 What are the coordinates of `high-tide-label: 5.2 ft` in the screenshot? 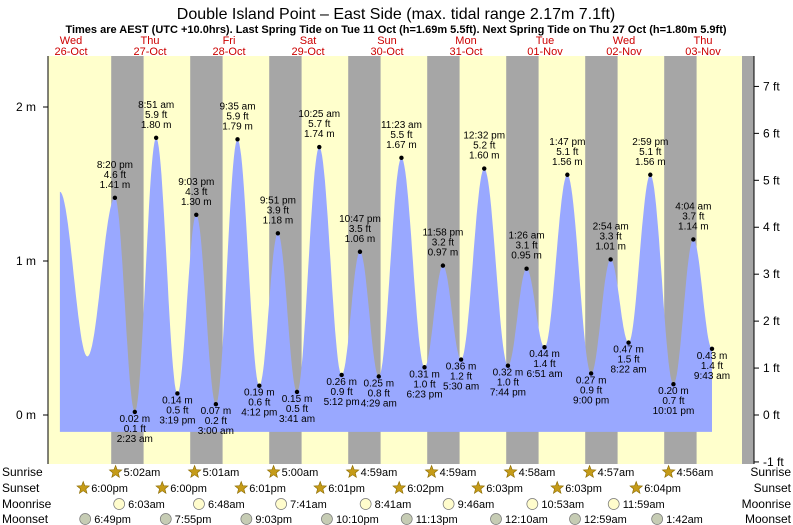 It's located at (484, 146).